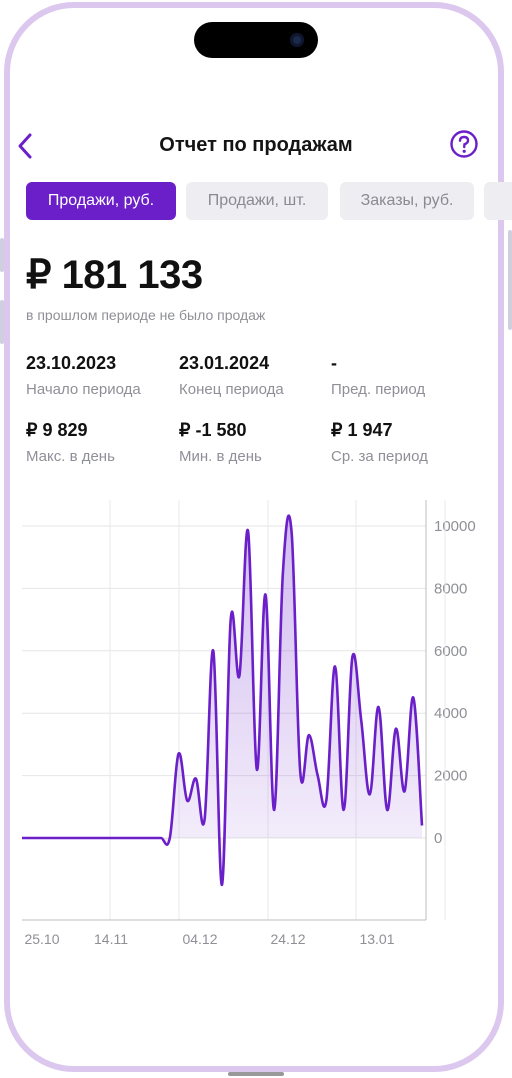  I want to click on min-per-day-label: Мин. в день, so click(220, 456).